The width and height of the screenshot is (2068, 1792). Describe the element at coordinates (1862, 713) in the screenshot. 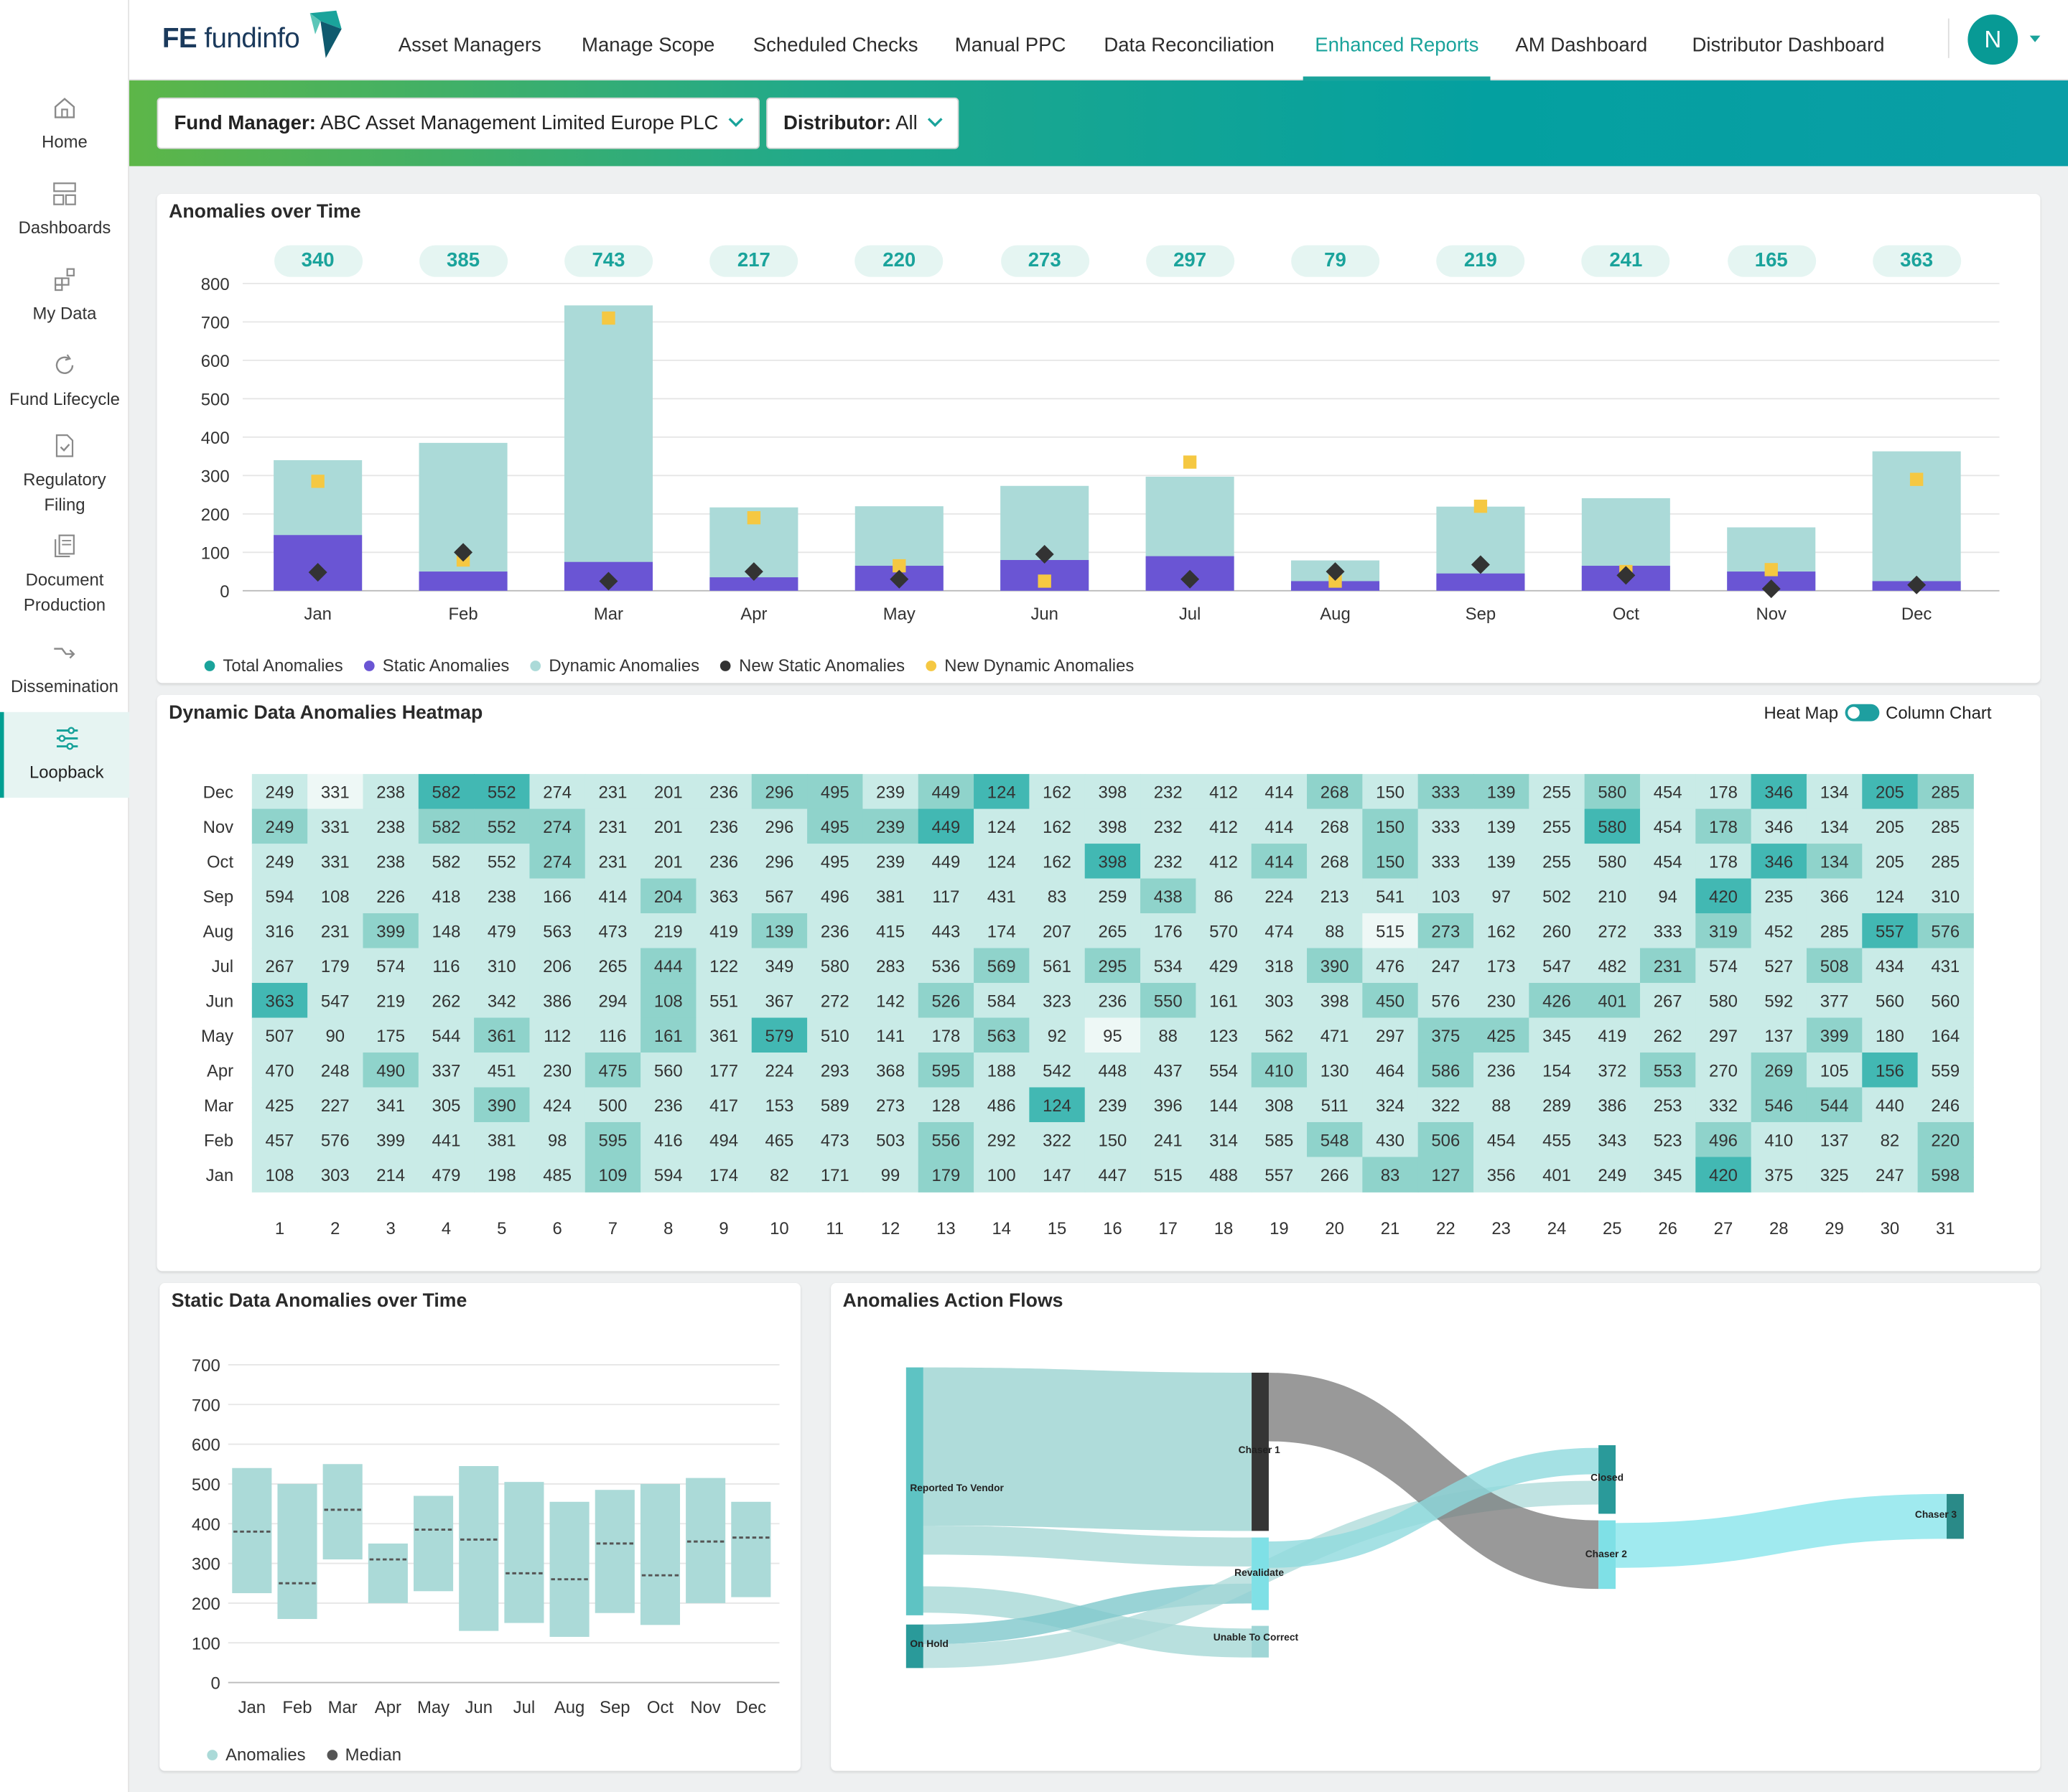

I see `view-toggle-switch` at that location.